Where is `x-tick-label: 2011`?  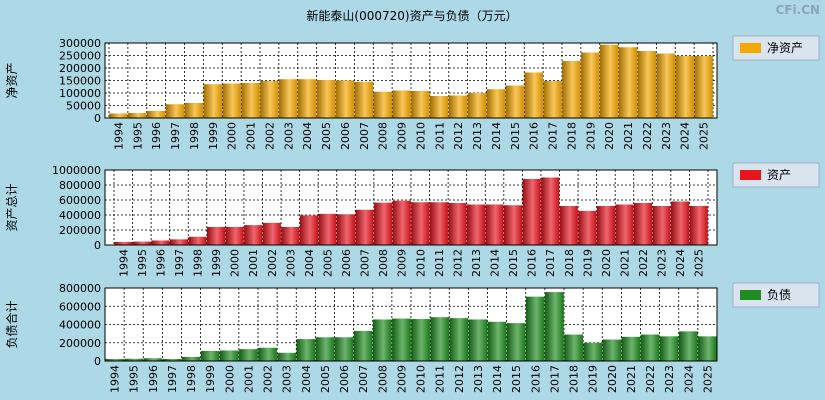 x-tick-label: 2011 is located at coordinates (439, 136).